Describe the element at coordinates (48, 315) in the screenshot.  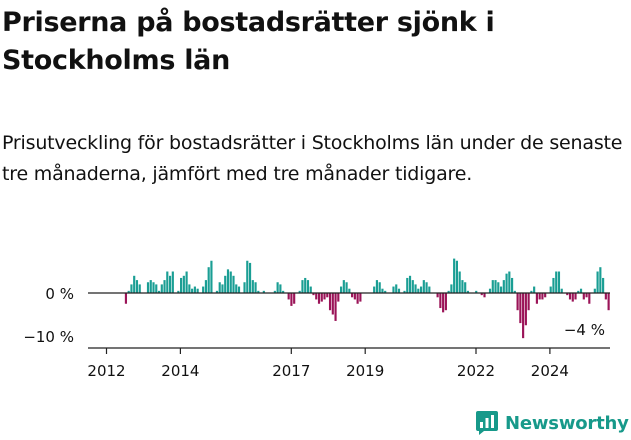
I see `y-axis-labels: 0 % −10 %` at that location.